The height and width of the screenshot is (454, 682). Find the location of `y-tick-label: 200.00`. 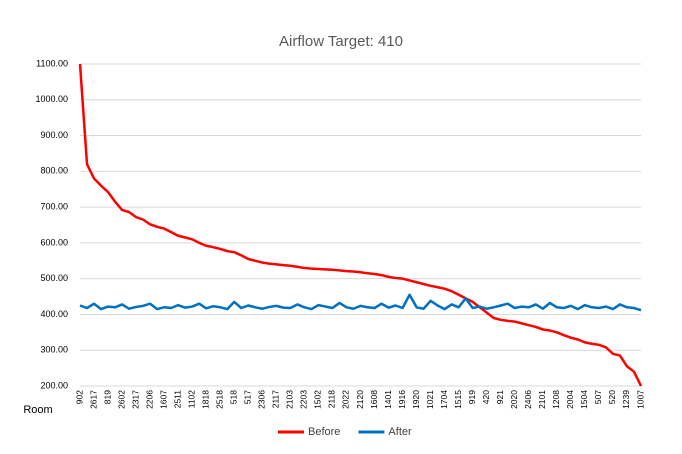

y-tick-label: 200.00 is located at coordinates (54, 385).